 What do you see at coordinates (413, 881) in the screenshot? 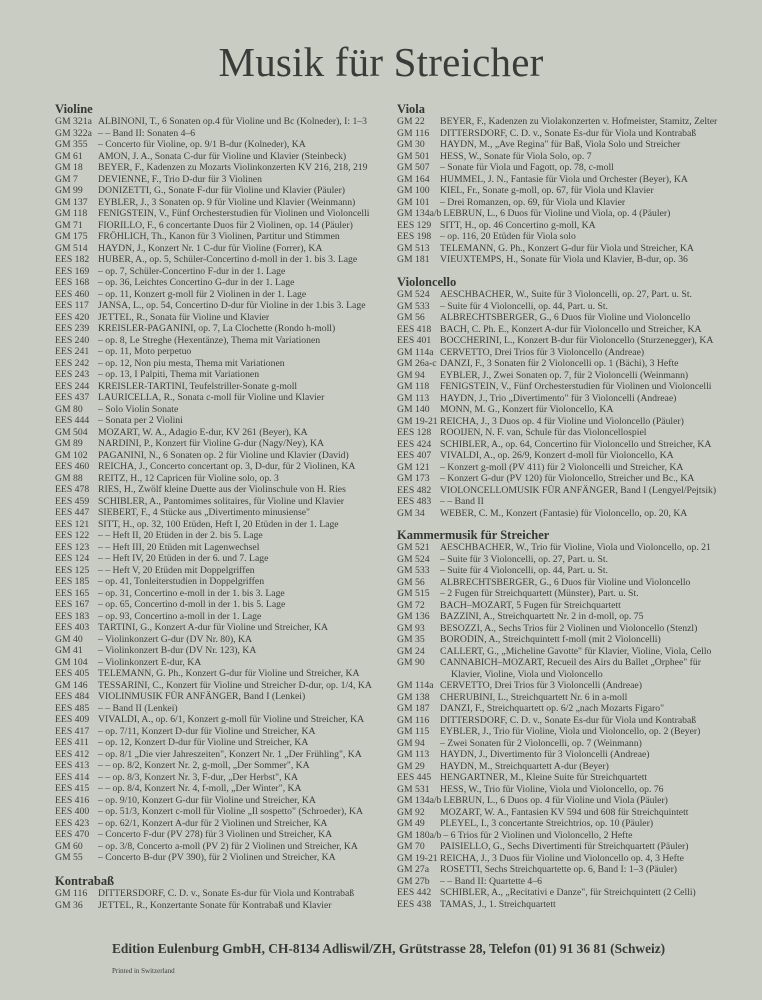
I see `catalog-number: GM 27b` at bounding box center [413, 881].